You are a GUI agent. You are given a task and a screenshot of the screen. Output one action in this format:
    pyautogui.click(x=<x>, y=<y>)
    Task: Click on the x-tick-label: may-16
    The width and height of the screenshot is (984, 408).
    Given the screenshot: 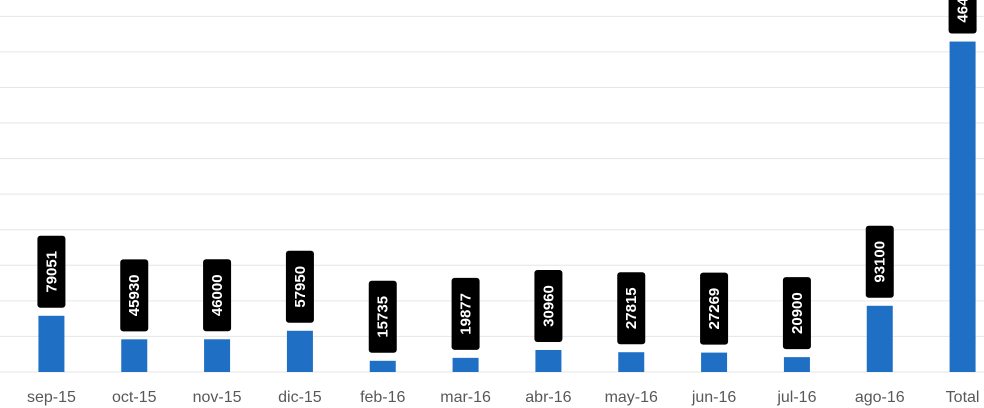 What is the action you would take?
    pyautogui.click(x=631, y=397)
    